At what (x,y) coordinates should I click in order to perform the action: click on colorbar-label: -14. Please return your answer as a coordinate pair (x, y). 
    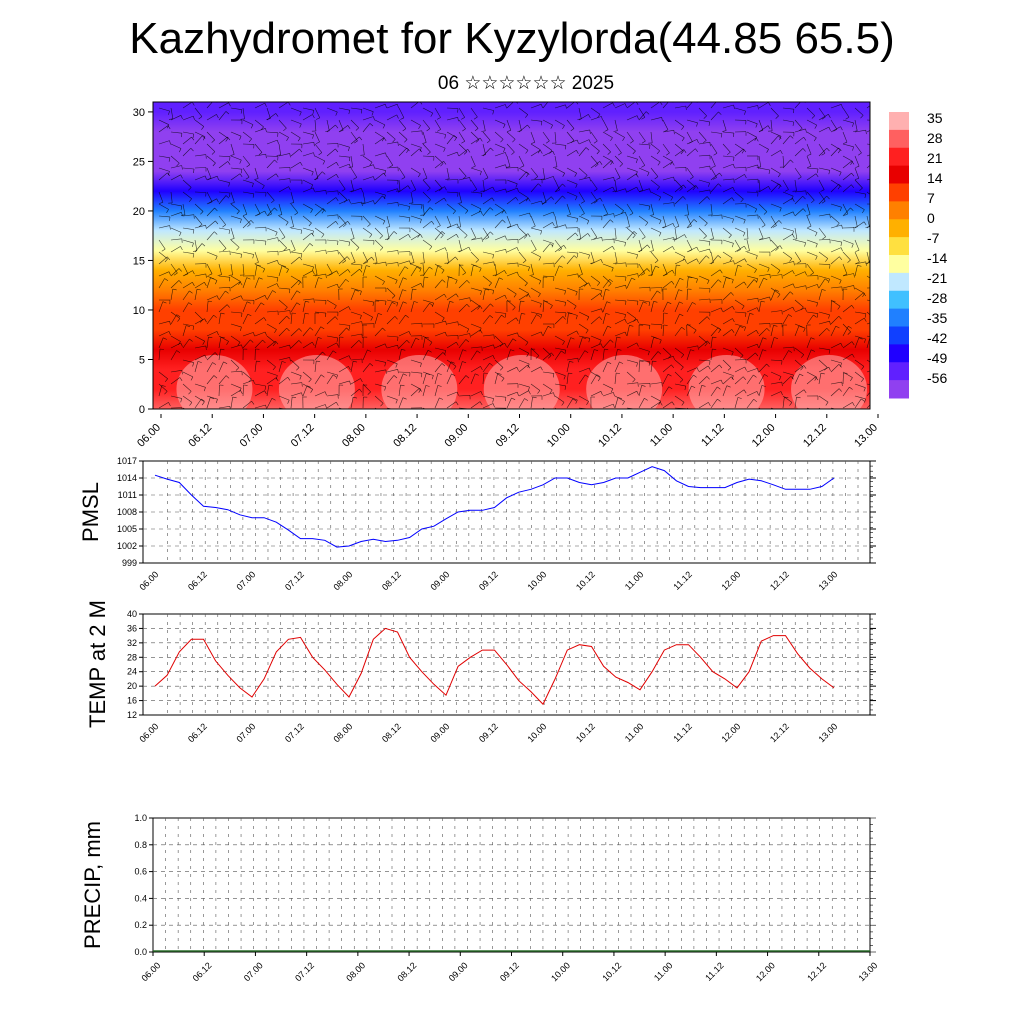
    Looking at the image, I should click on (937, 258).